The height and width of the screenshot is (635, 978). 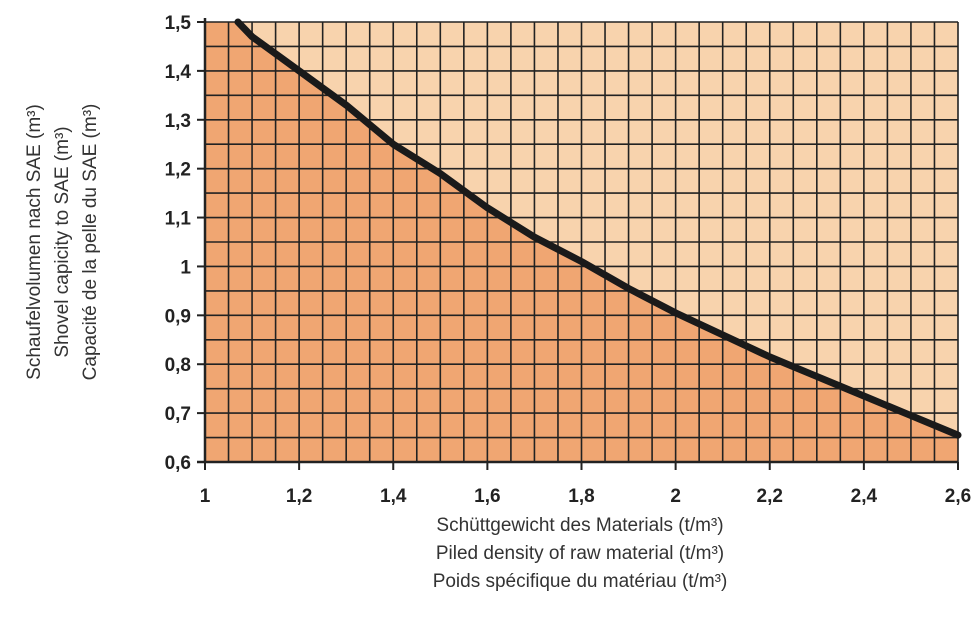 I want to click on x-tick-label: 2,2, so click(x=770, y=496).